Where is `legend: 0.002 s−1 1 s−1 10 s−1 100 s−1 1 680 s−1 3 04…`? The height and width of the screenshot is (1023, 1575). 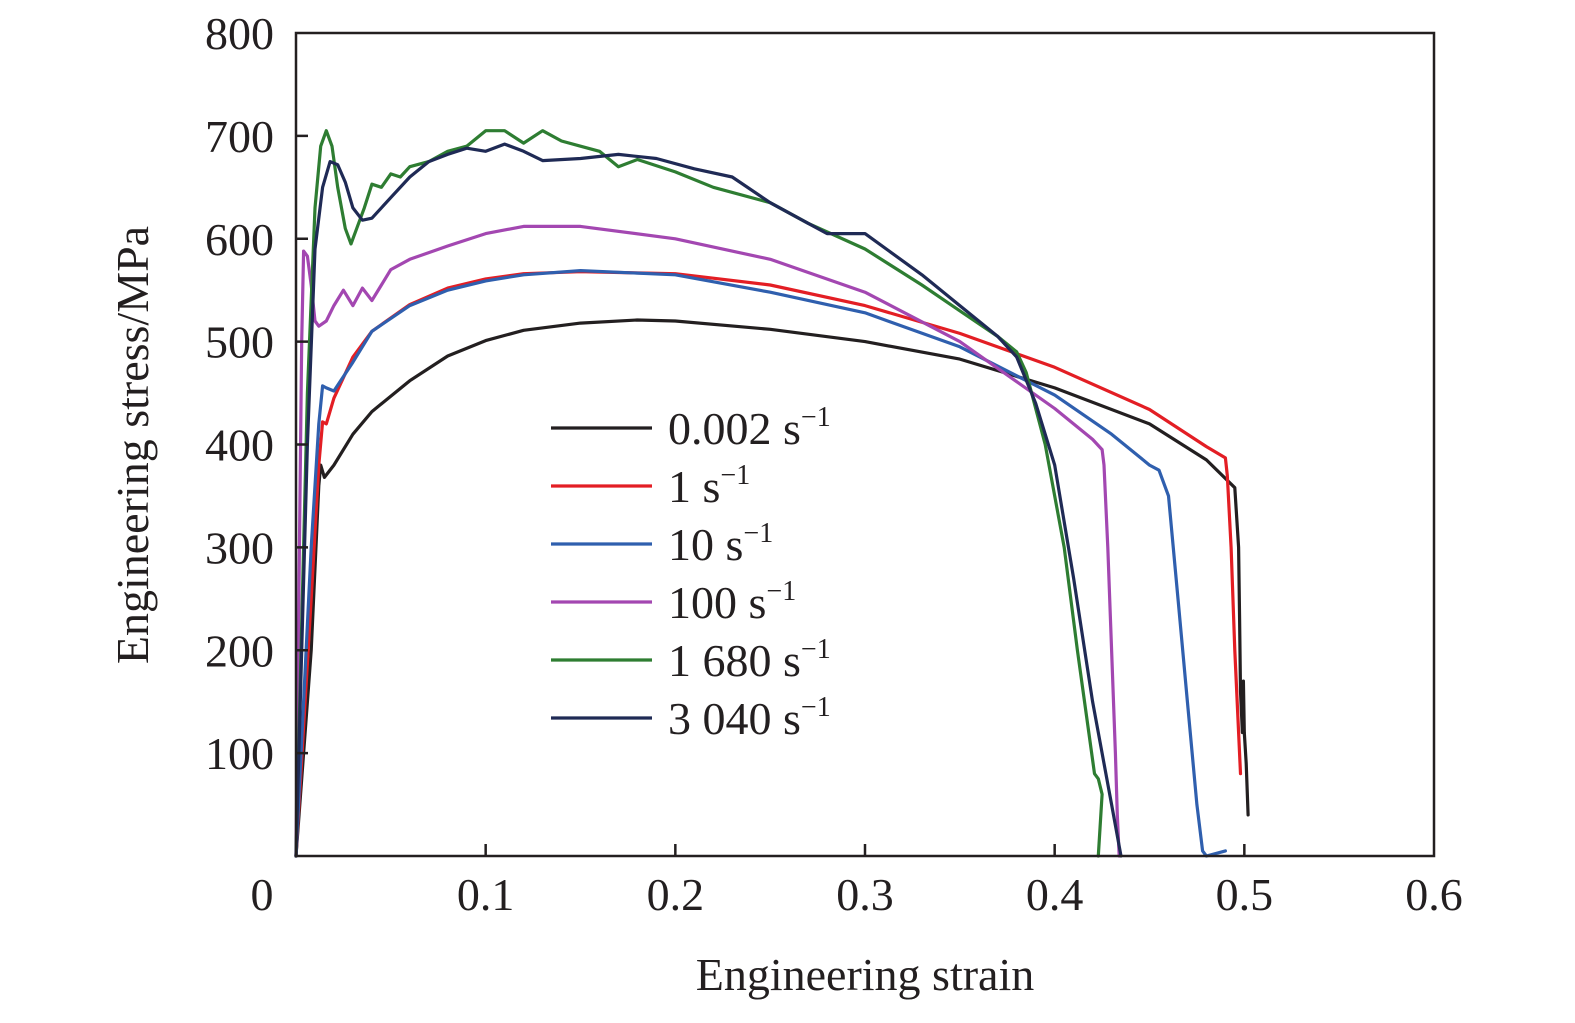 legend: 0.002 s−1 1 s−1 10 s−1 100 s−1 1 680 s−1 3 04… is located at coordinates (691, 573).